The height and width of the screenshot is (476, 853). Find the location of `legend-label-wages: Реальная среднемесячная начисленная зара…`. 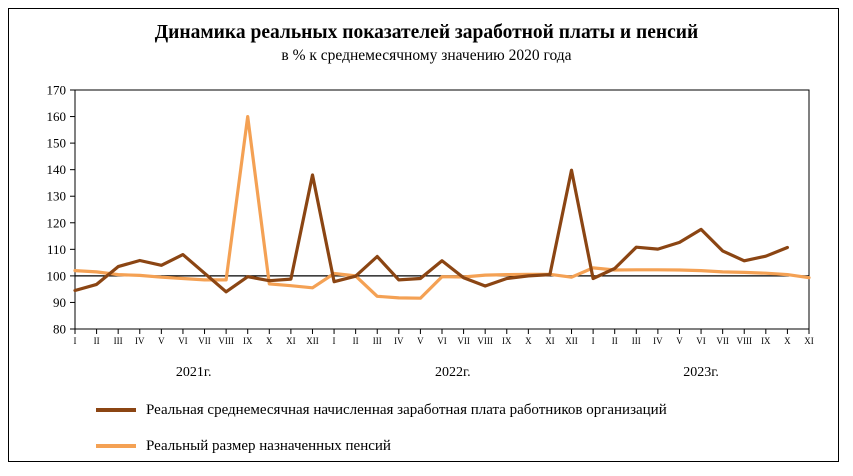

legend-label-wages: Реальная среднемесячная начисленная зара… is located at coordinates (406, 409).